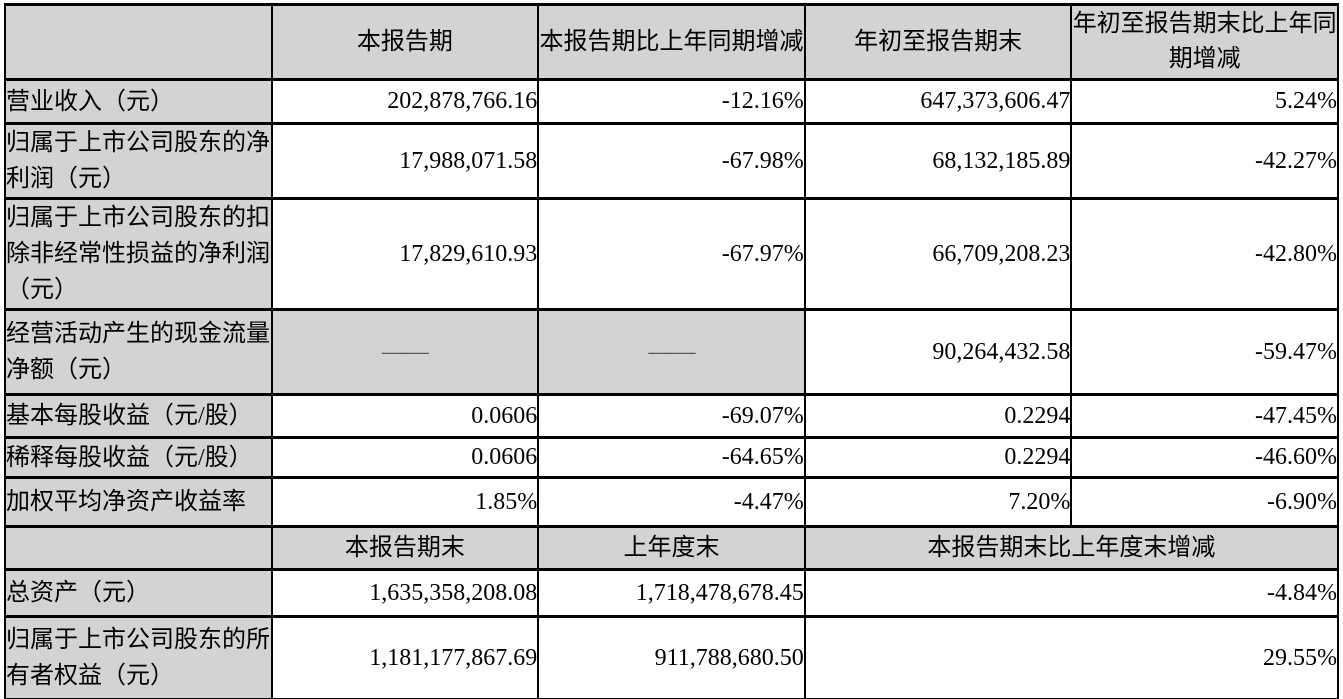 This screenshot has width=1343, height=699. I want to click on column-header-current-period-yoy-change: 本报告期比上年同期增减, so click(671, 42).